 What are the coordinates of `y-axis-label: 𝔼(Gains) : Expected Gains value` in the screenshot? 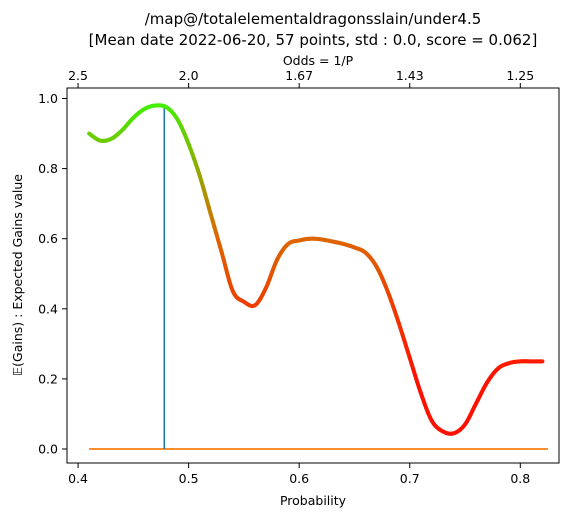 It's located at (17, 275).